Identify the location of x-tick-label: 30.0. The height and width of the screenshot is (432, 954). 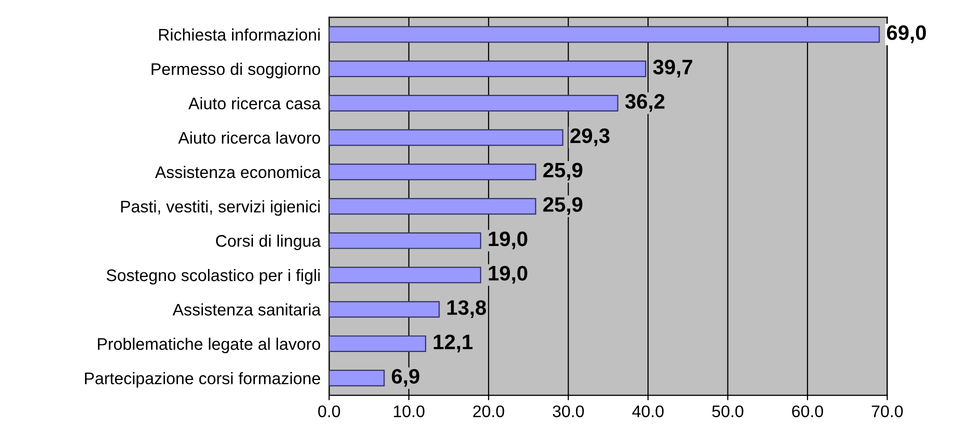
(568, 411).